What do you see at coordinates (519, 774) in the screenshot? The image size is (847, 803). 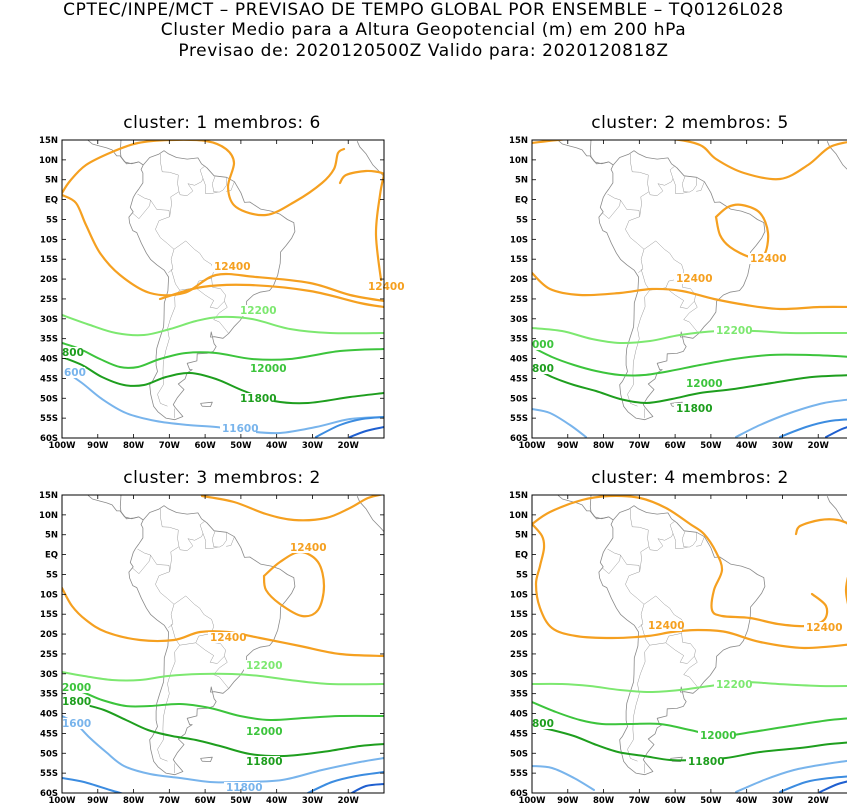 I see `lat-tick-label: 55S` at bounding box center [519, 774].